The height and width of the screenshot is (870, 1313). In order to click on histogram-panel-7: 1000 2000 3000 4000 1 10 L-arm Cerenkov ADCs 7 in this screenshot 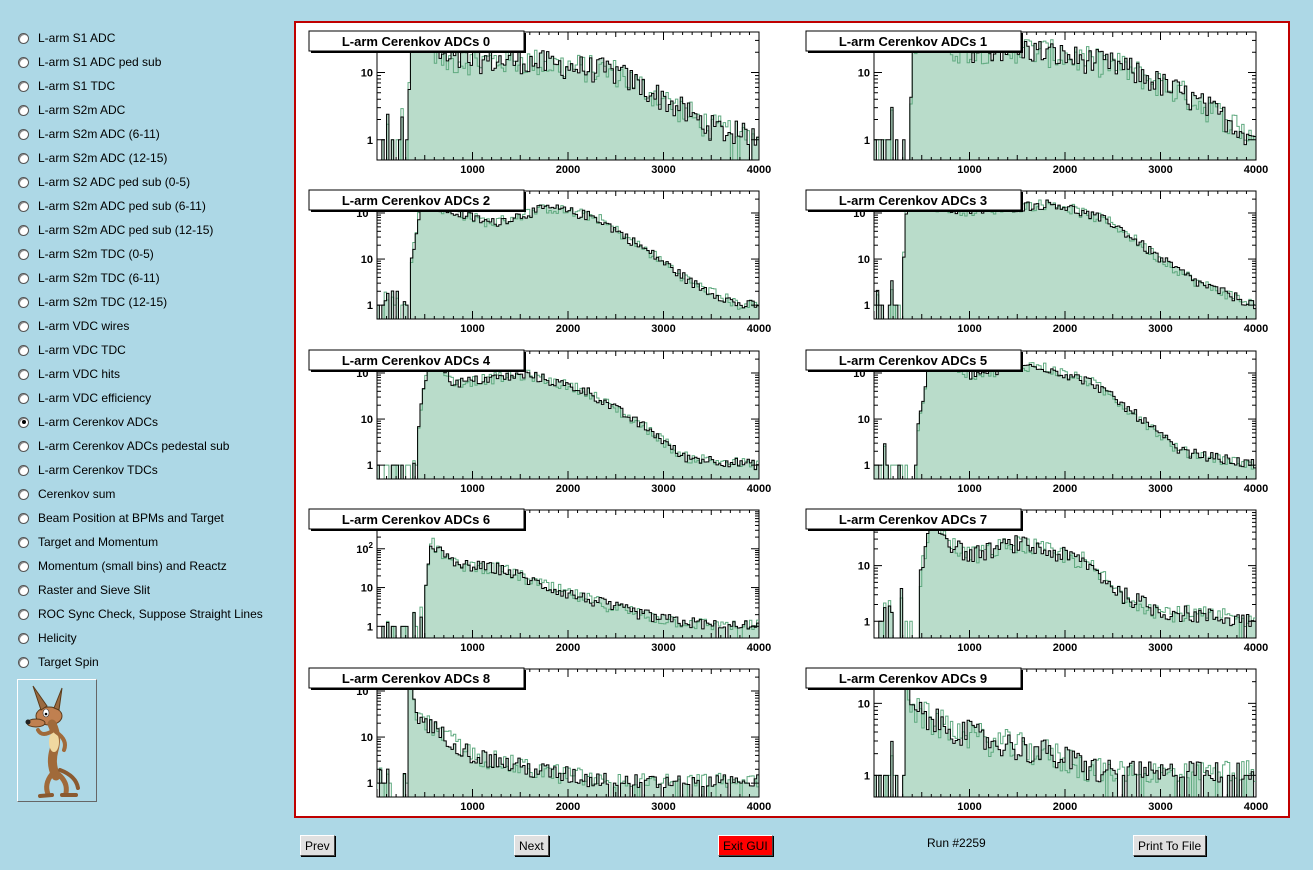, I will do `click(1036, 581)`.